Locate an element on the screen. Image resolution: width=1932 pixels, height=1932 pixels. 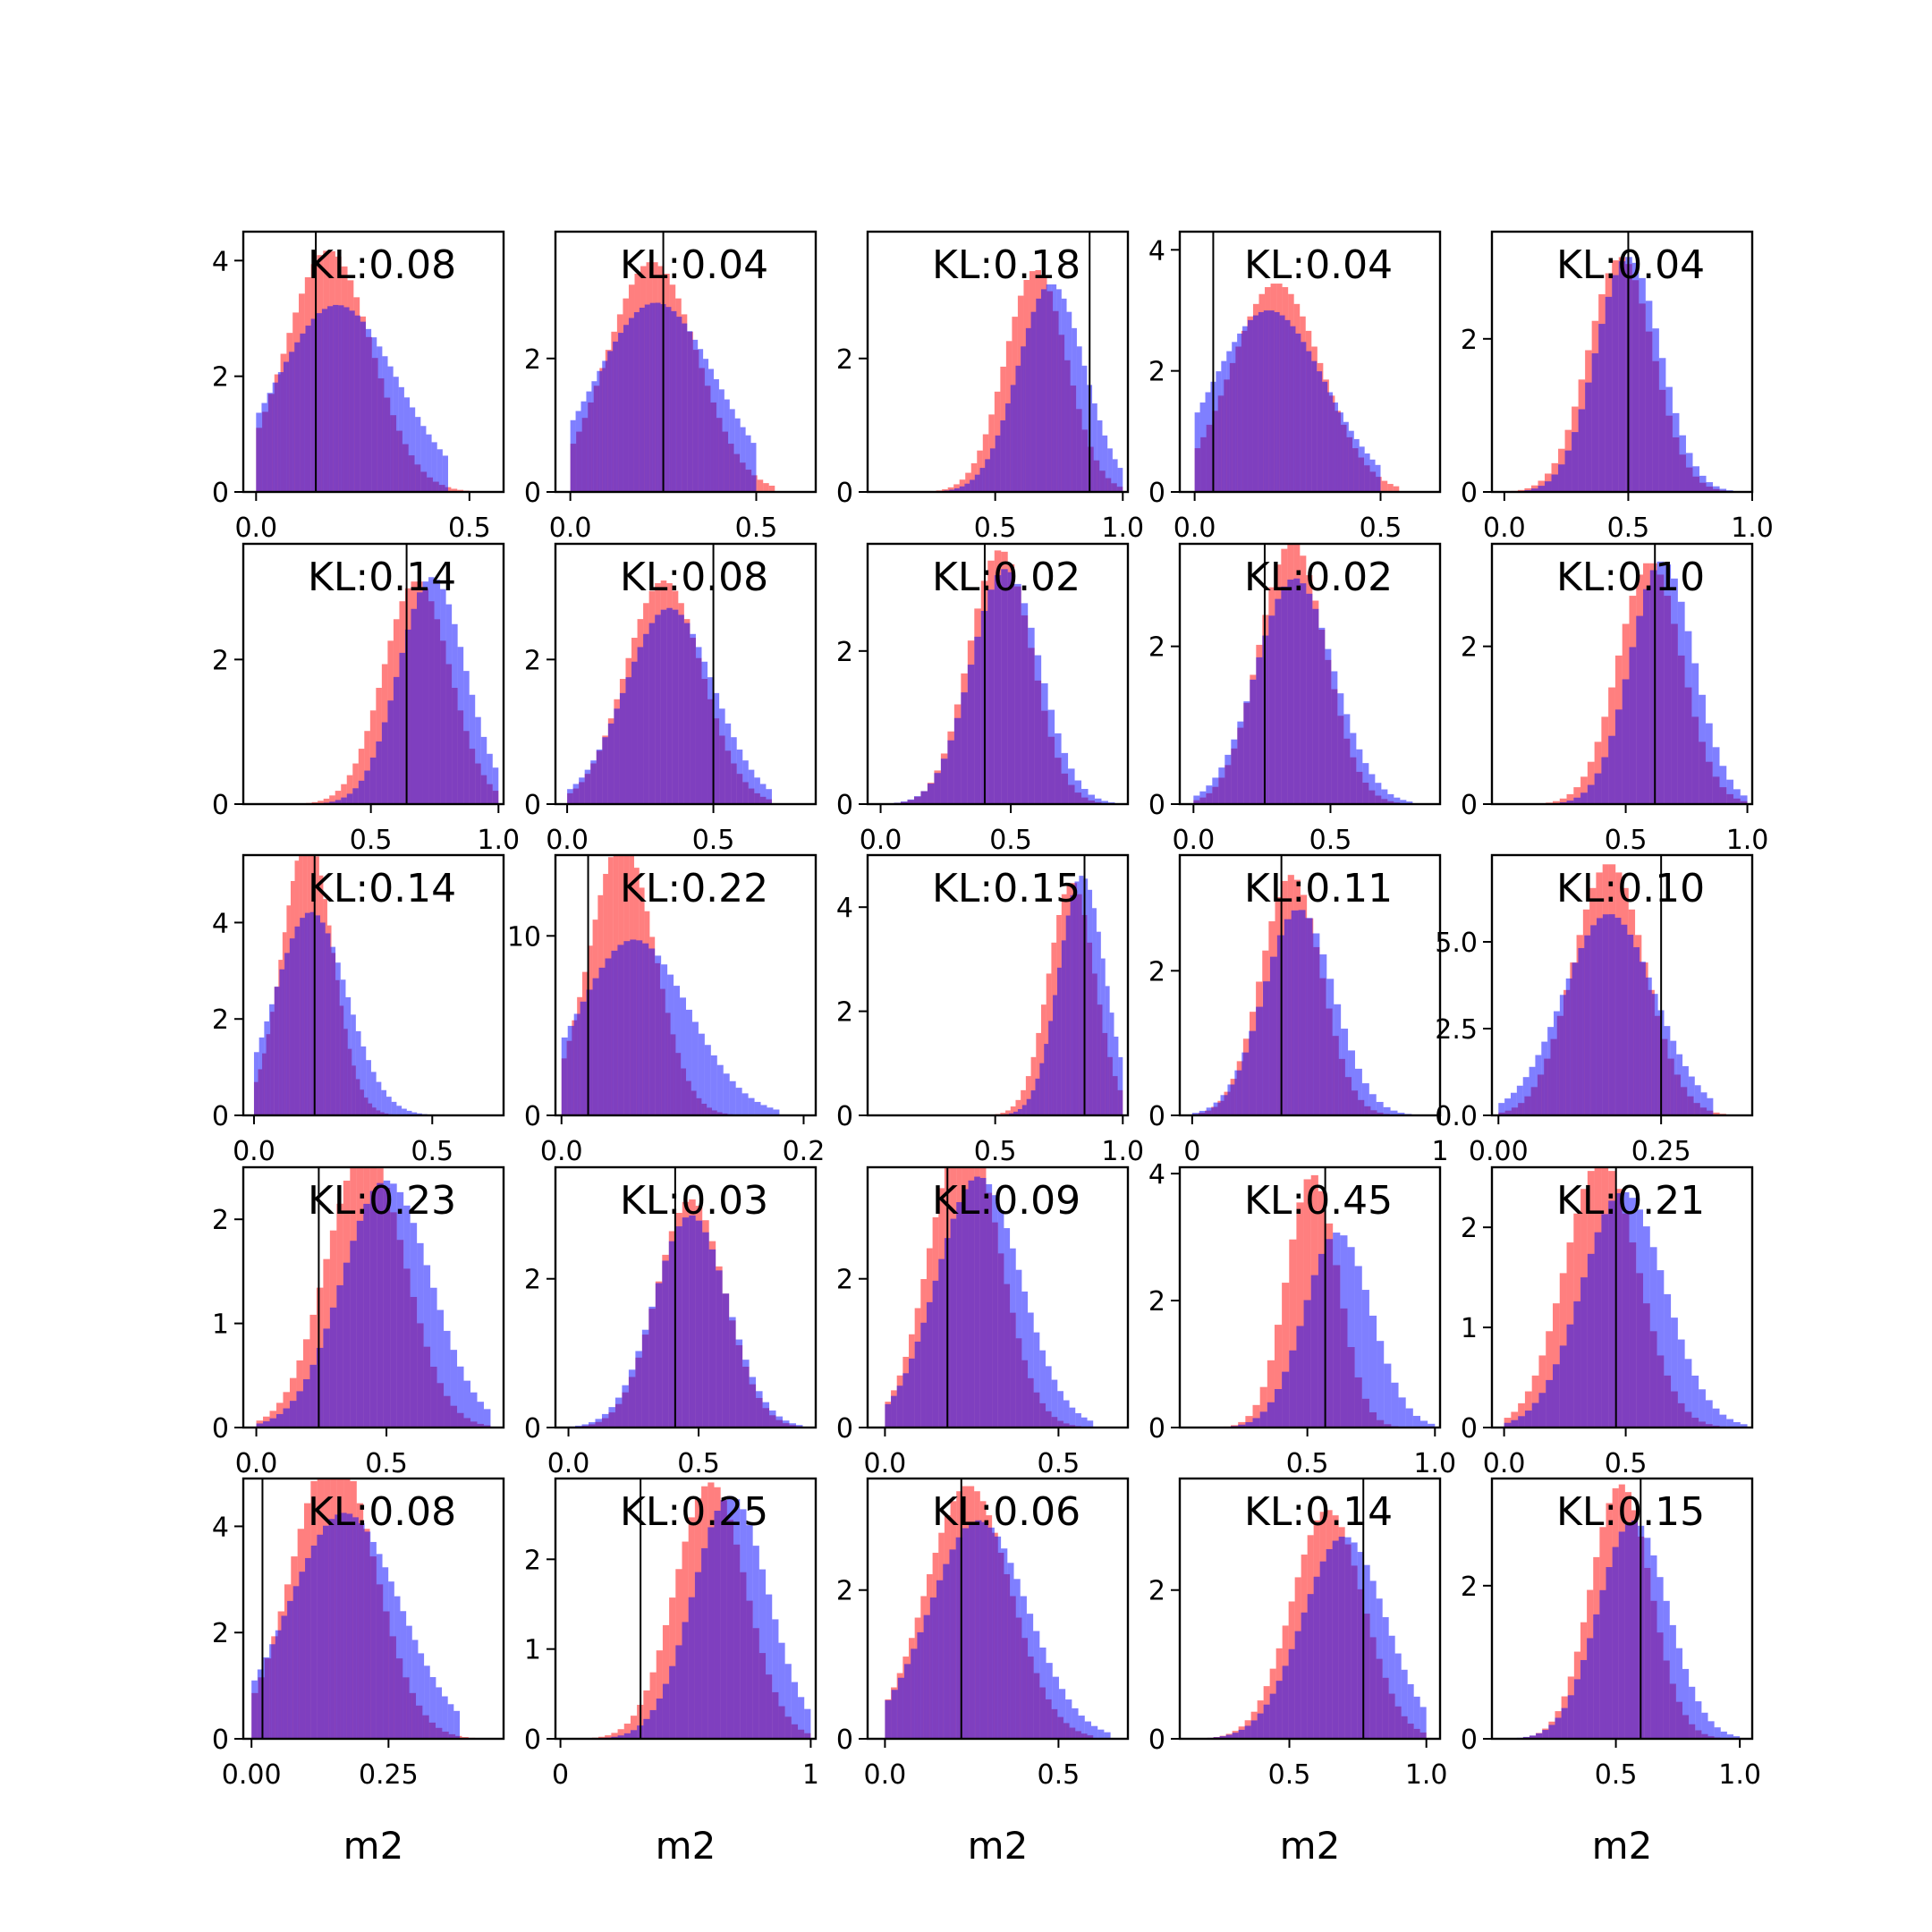
panel-r2-c3: 0 1 0 2 KL:0.11 is located at coordinates (1298, 1010).